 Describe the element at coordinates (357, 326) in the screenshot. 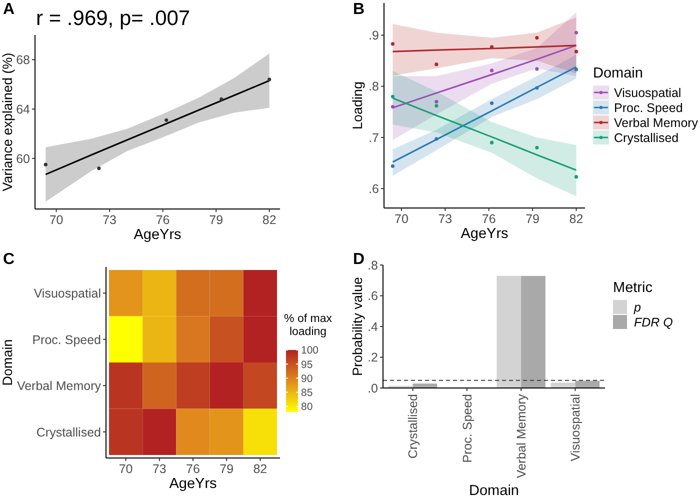

I see `y-axis-title: Probability value` at that location.